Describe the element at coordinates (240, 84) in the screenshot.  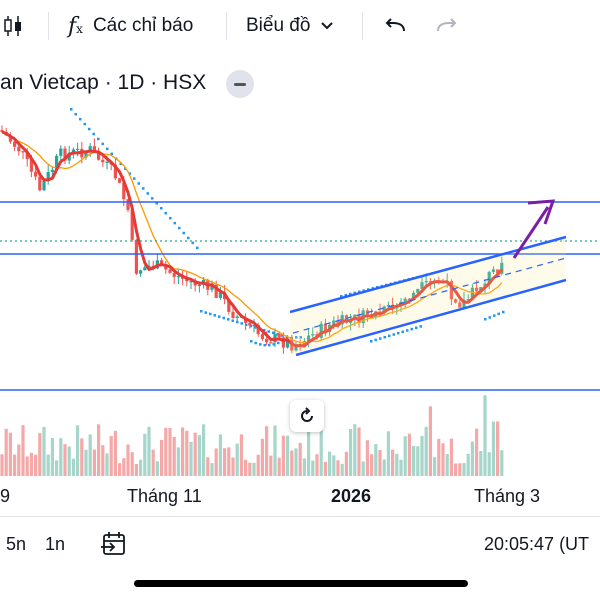
I see `collapse-legend-button` at that location.